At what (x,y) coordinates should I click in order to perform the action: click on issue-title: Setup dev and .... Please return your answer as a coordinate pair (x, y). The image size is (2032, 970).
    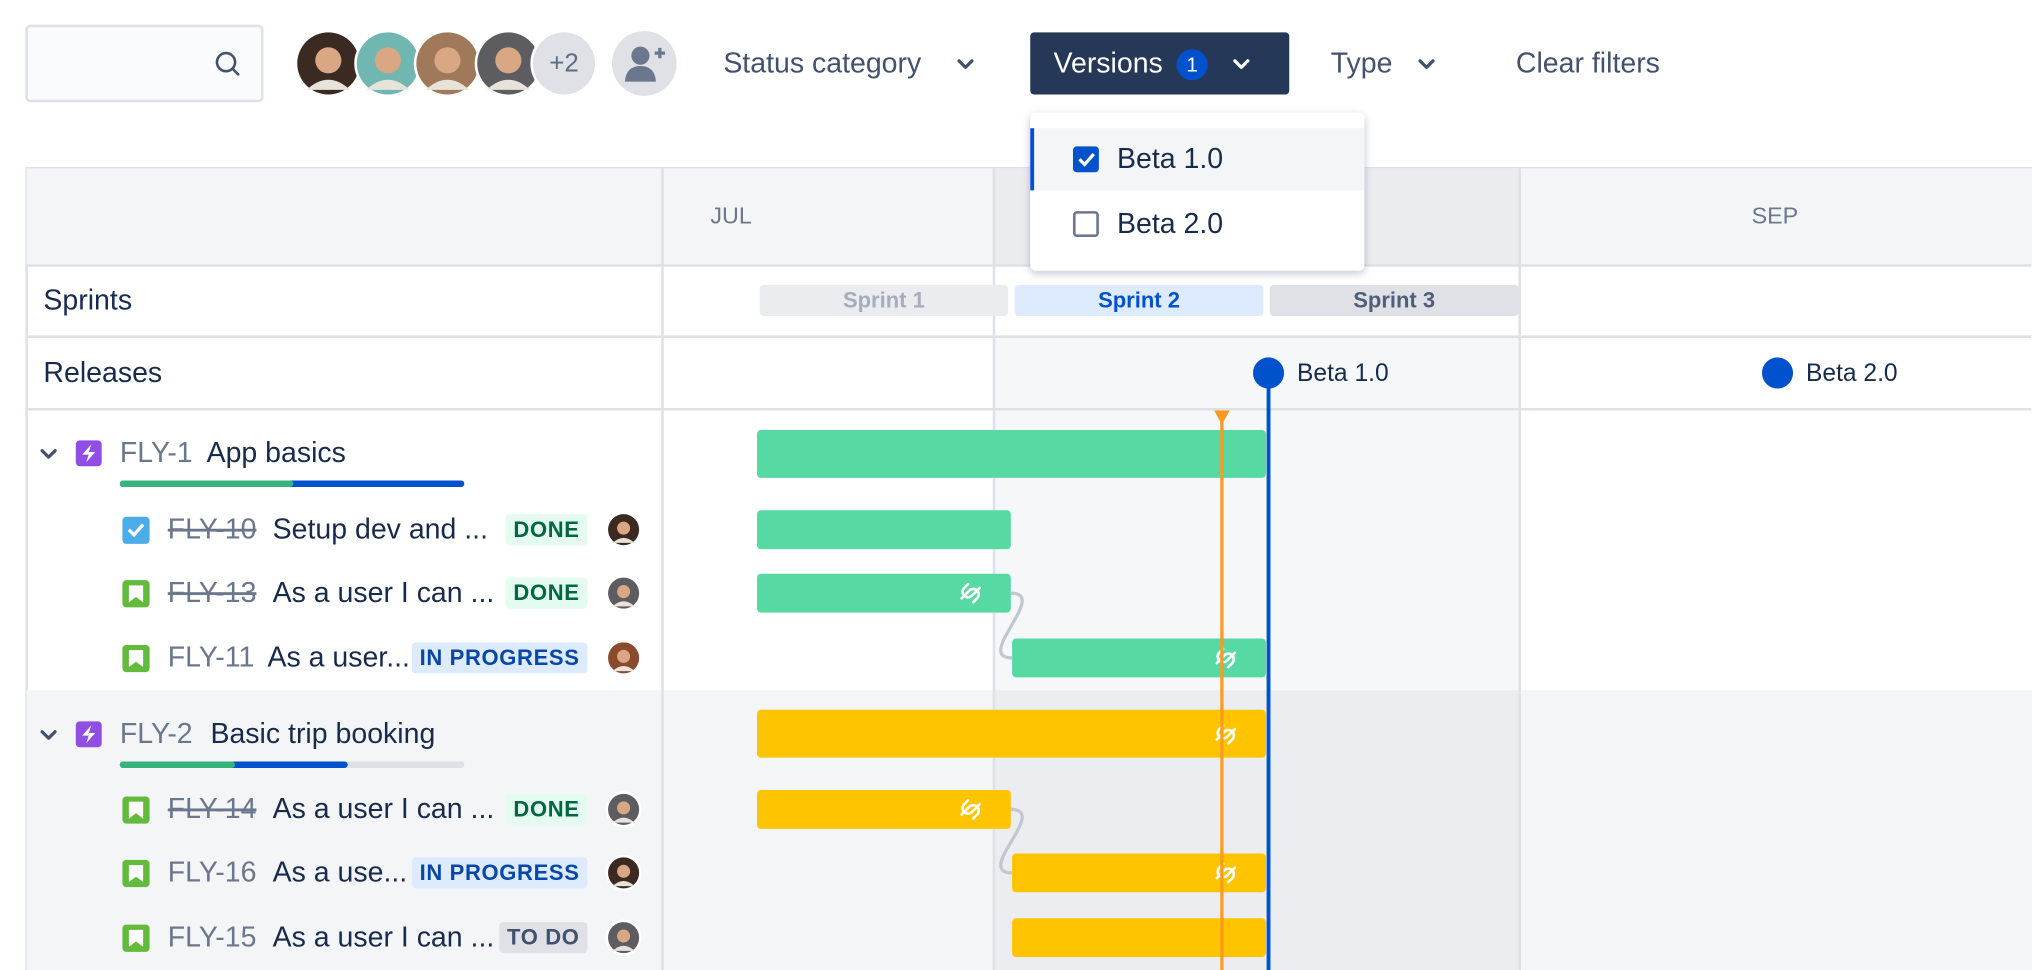
    Looking at the image, I should click on (380, 530).